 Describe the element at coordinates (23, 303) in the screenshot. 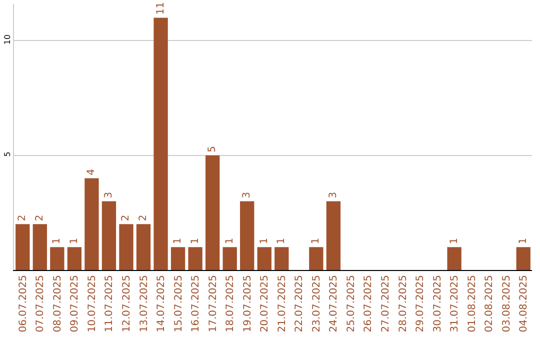

I see `x-tick-label: 06.07.2025` at that location.